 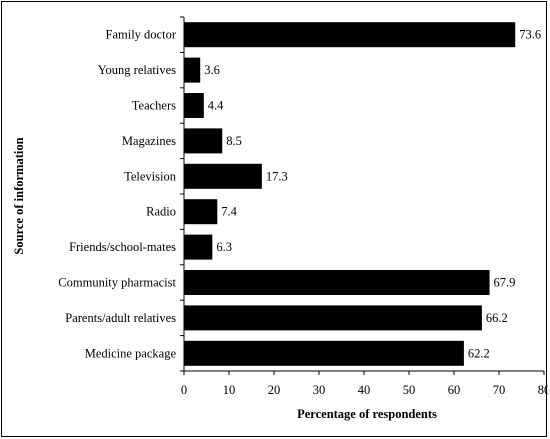 What do you see at coordinates (409, 390) in the screenshot?
I see `x-tick-label: 50` at bounding box center [409, 390].